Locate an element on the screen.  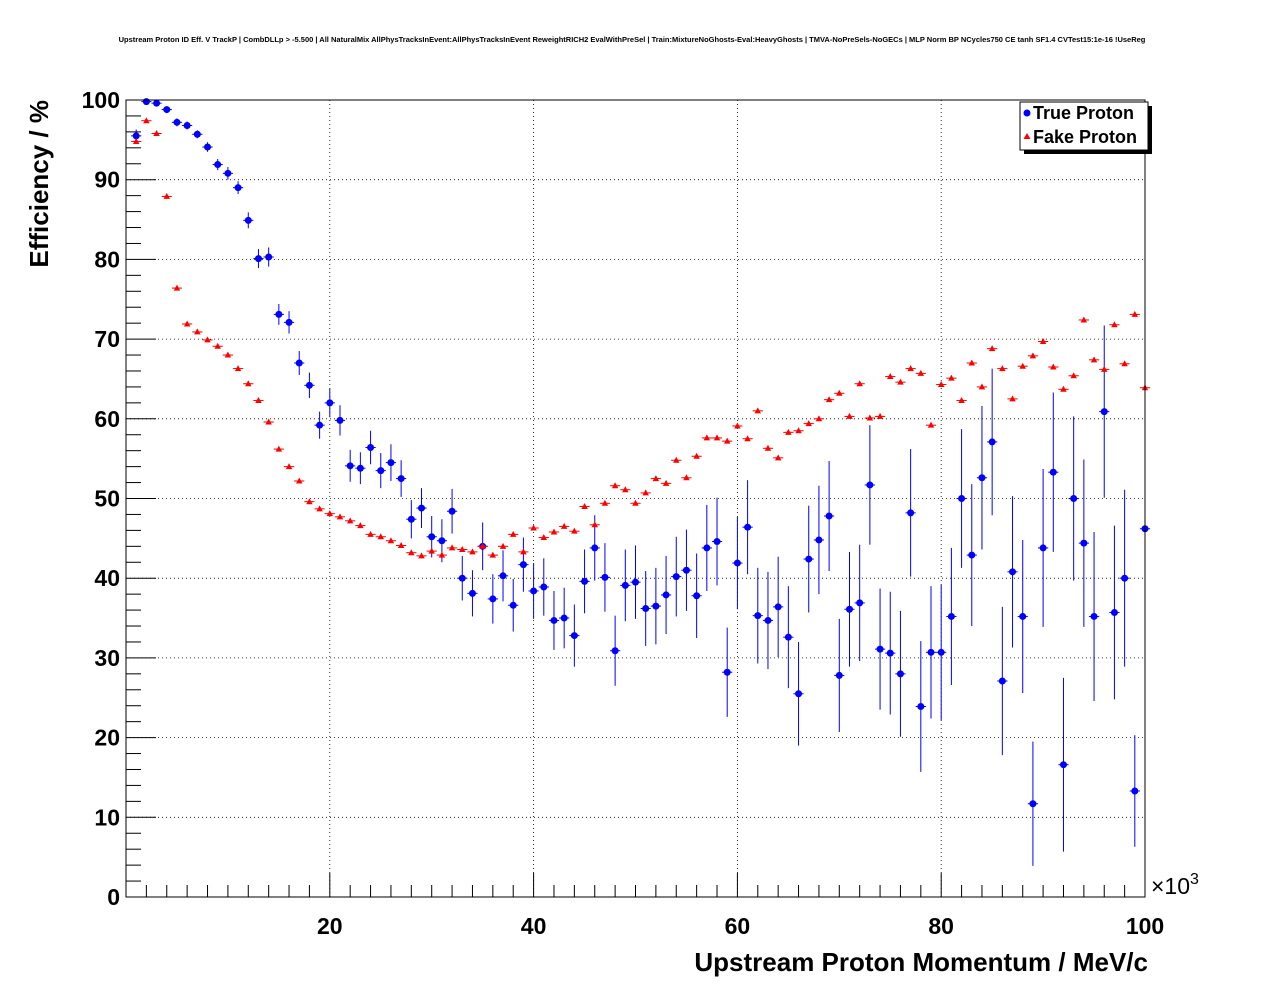
x-multiplier-exponent: 3 is located at coordinates (1194, 879).